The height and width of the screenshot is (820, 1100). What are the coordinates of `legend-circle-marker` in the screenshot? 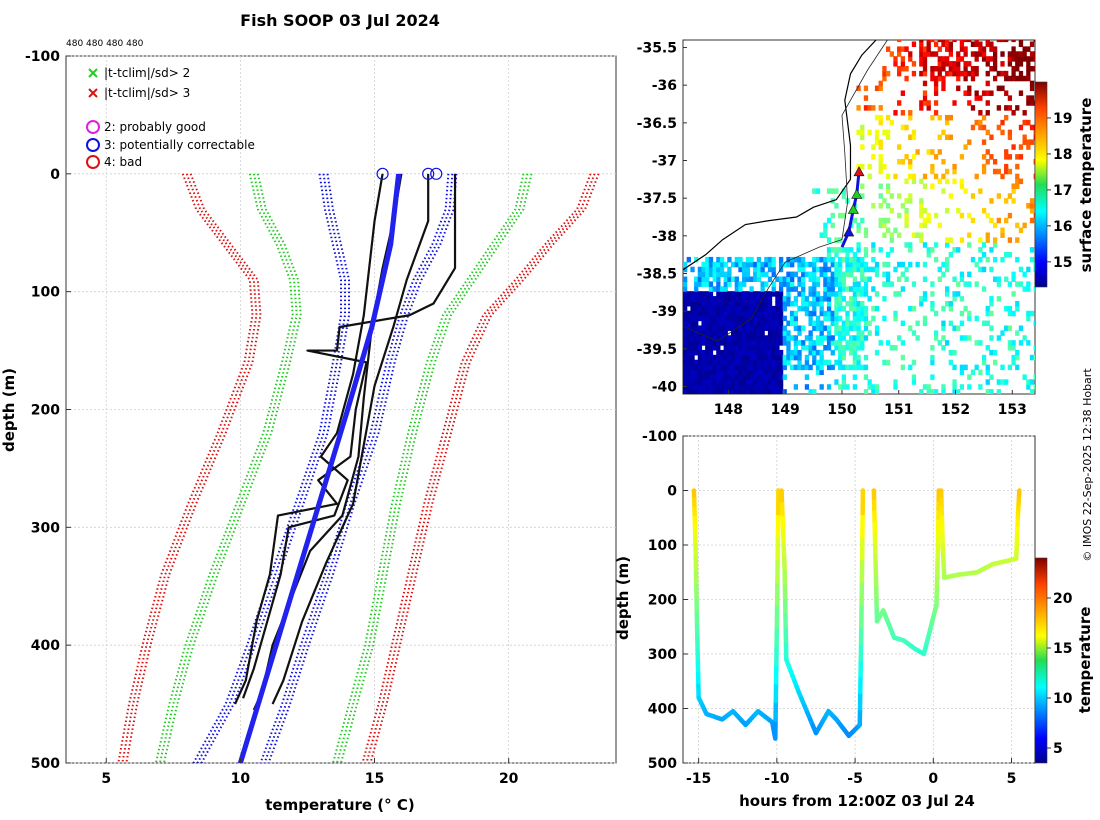 It's located at (93, 162).